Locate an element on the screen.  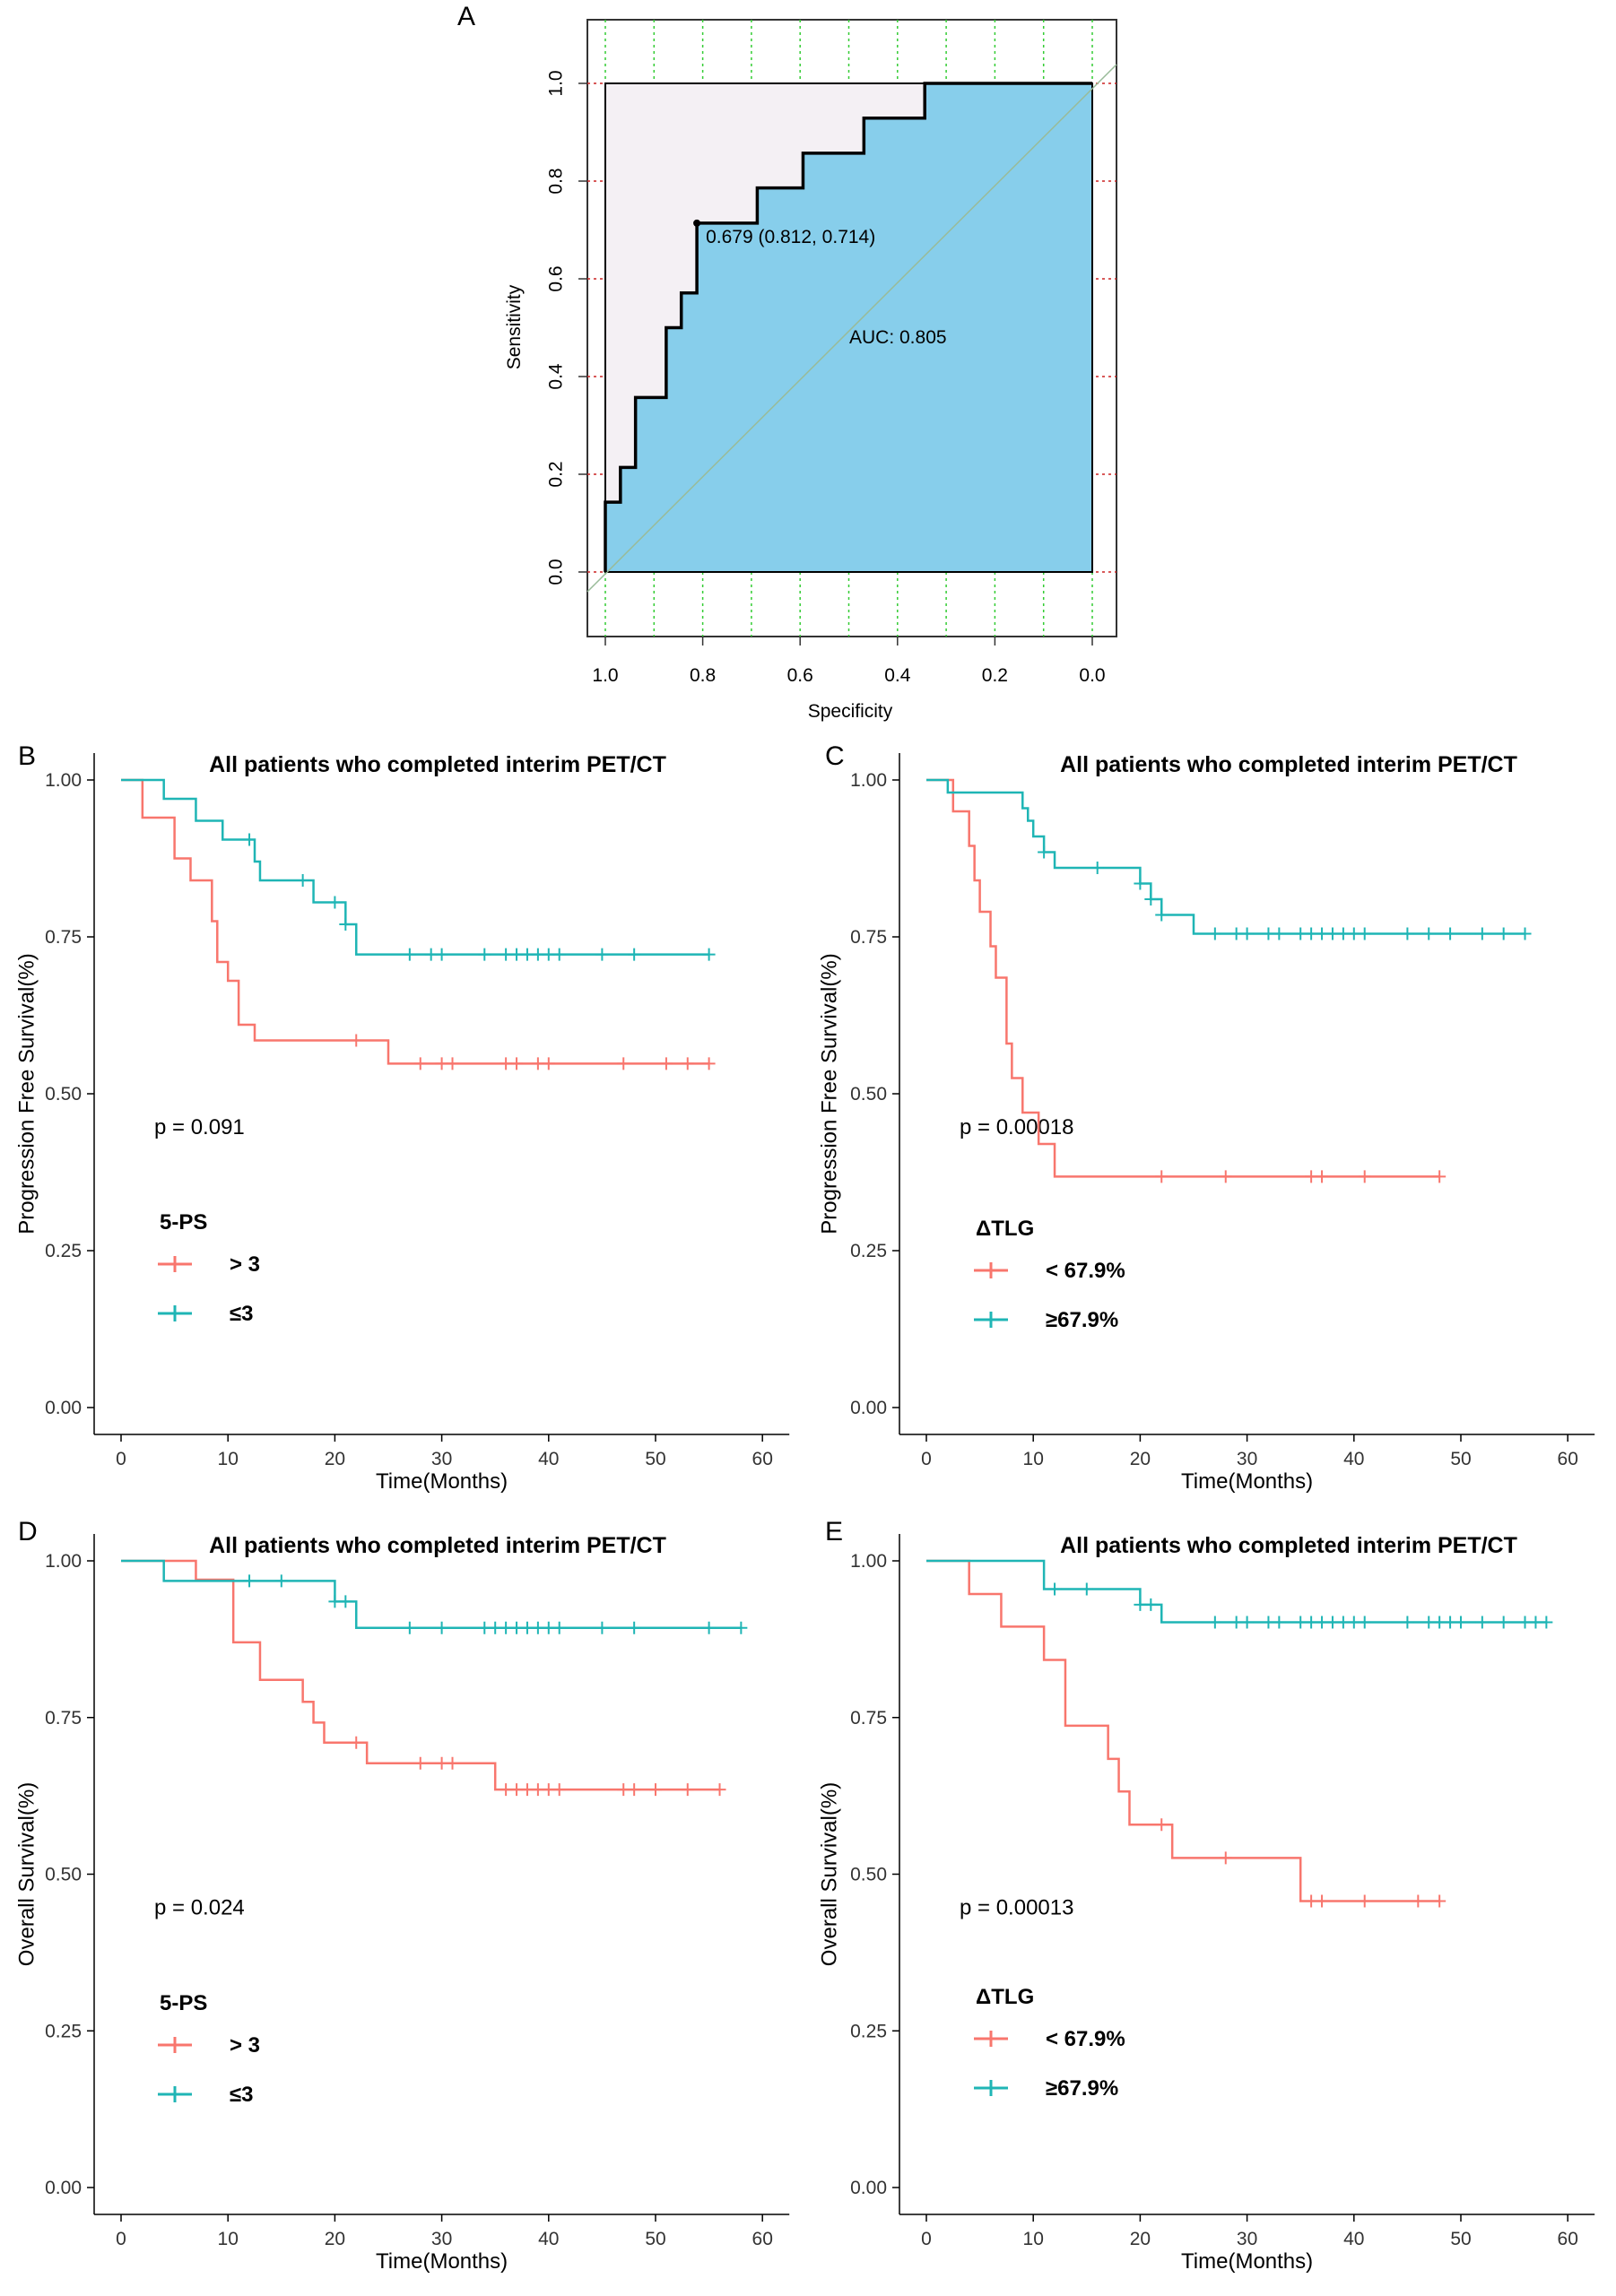
roc-reference-diagonal is located at coordinates (851, 328).